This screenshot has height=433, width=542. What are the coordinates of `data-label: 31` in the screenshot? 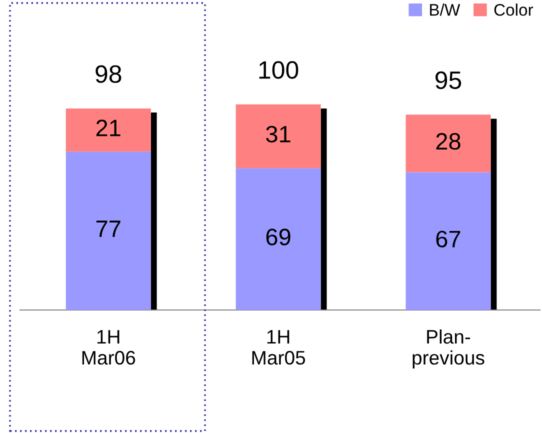 It's located at (278, 134).